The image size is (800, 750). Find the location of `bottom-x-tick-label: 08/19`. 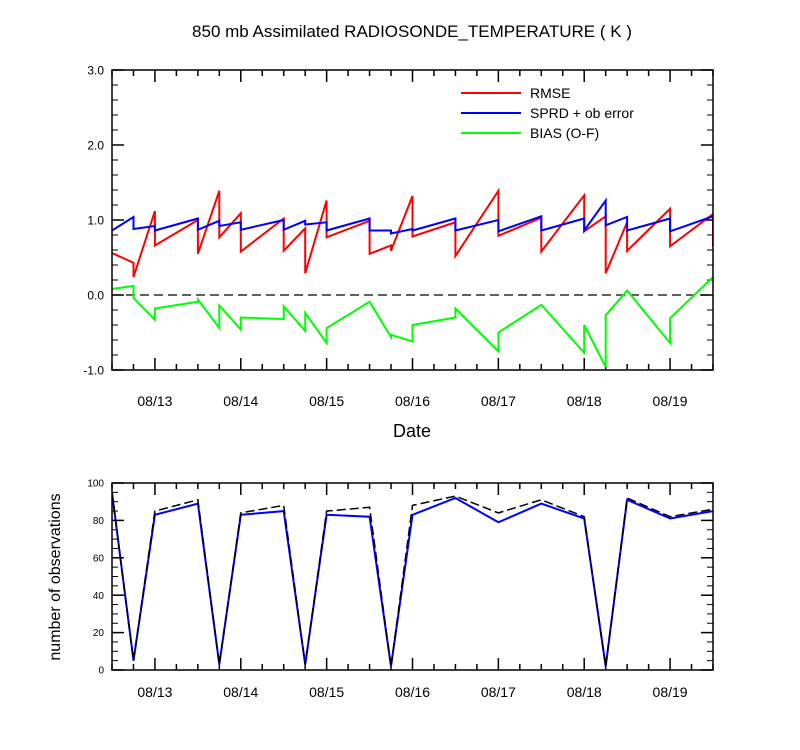

bottom-x-tick-label: 08/19 is located at coordinates (670, 692).